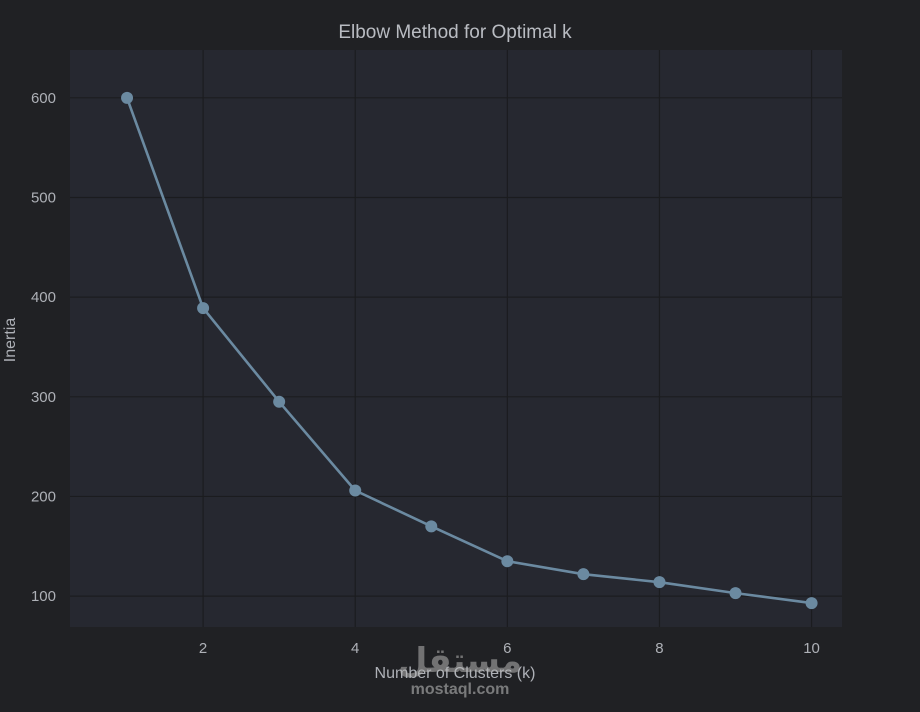  Describe the element at coordinates (203, 648) in the screenshot. I see `x-tick-label: 2` at that location.